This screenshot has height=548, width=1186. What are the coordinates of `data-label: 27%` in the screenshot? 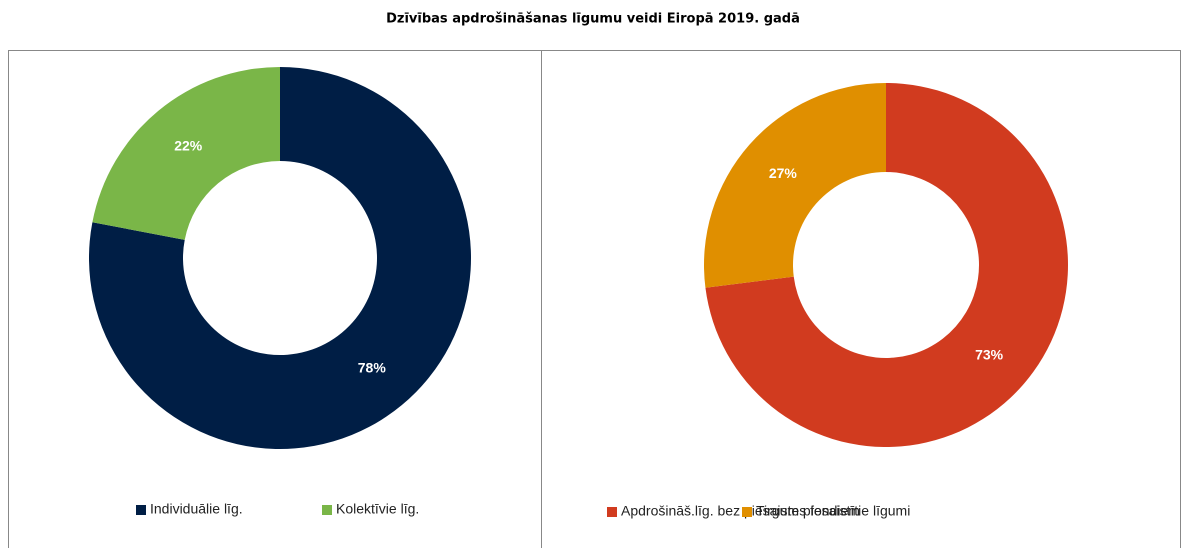 It's located at (783, 173).